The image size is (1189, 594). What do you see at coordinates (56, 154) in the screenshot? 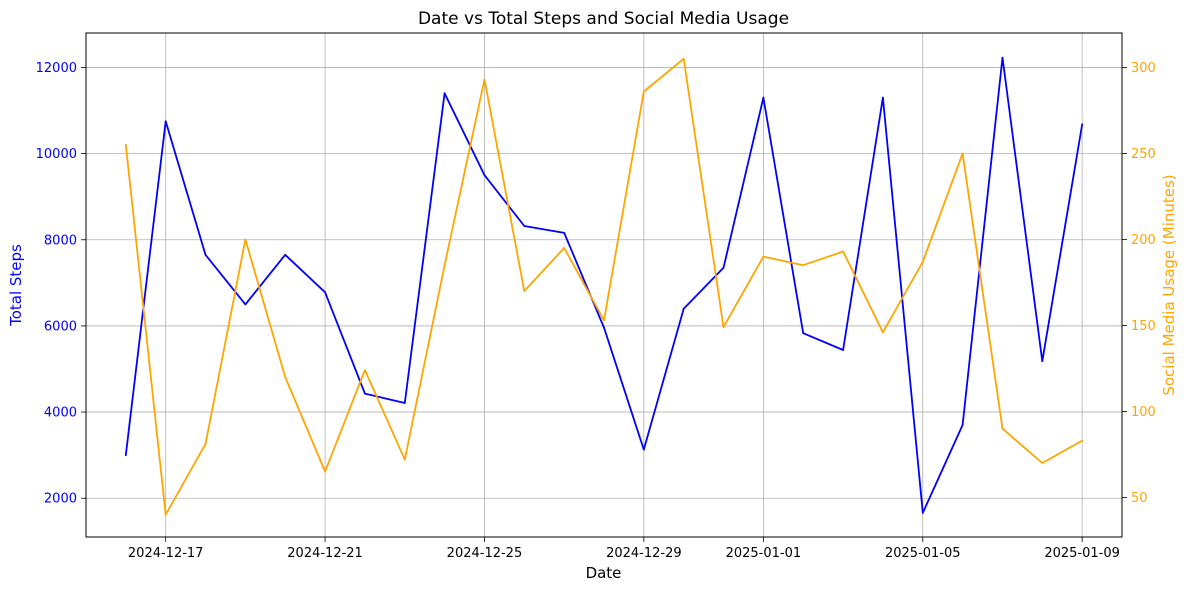
I see `left-y-tick-label: 10000` at bounding box center [56, 154].